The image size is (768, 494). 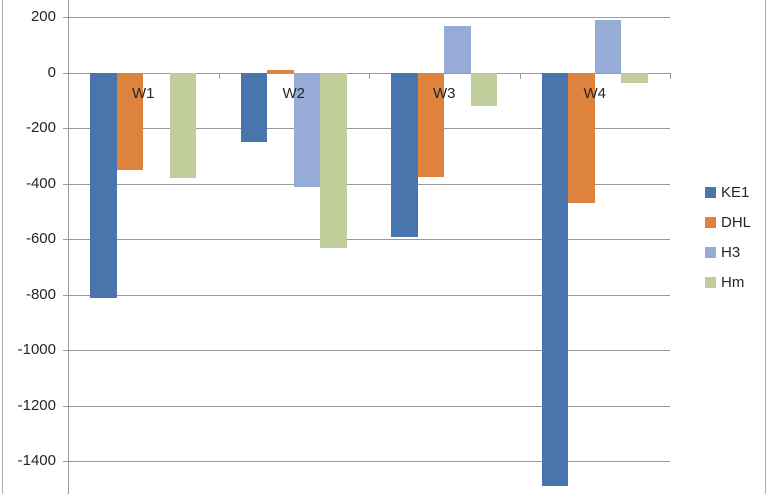 I want to click on bar-H3-W4, so click(x=608, y=46).